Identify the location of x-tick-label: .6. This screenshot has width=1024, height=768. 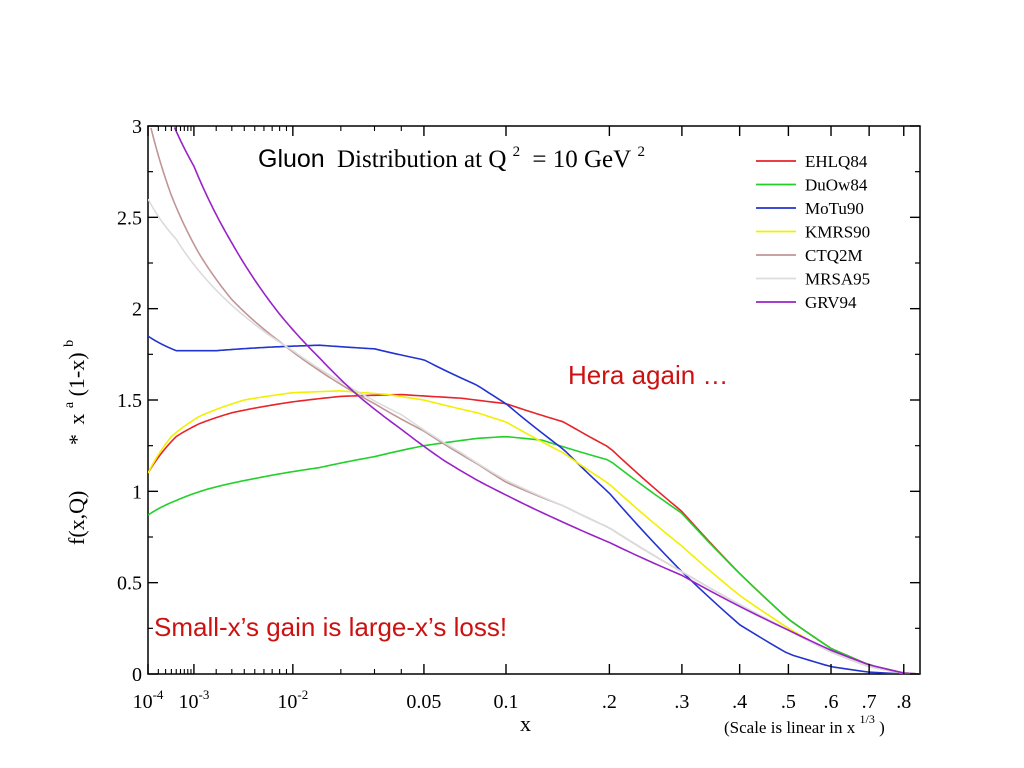
(831, 702).